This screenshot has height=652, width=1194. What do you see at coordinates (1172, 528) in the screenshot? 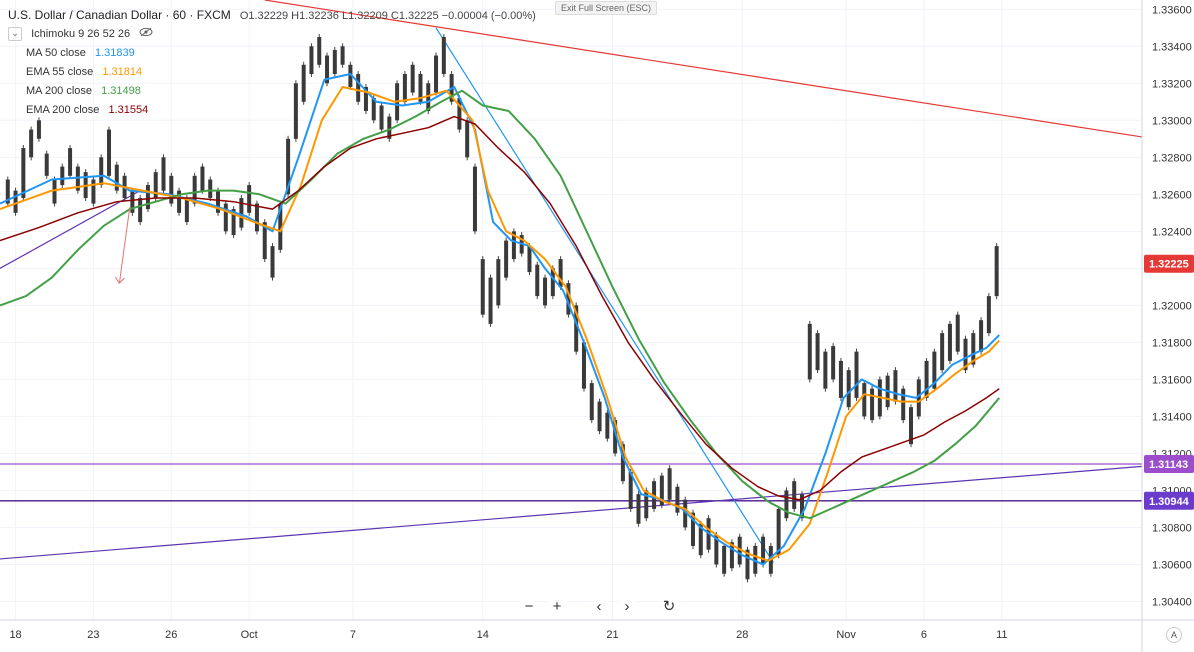
I see `y-tick-label: 1.30800` at bounding box center [1172, 528].